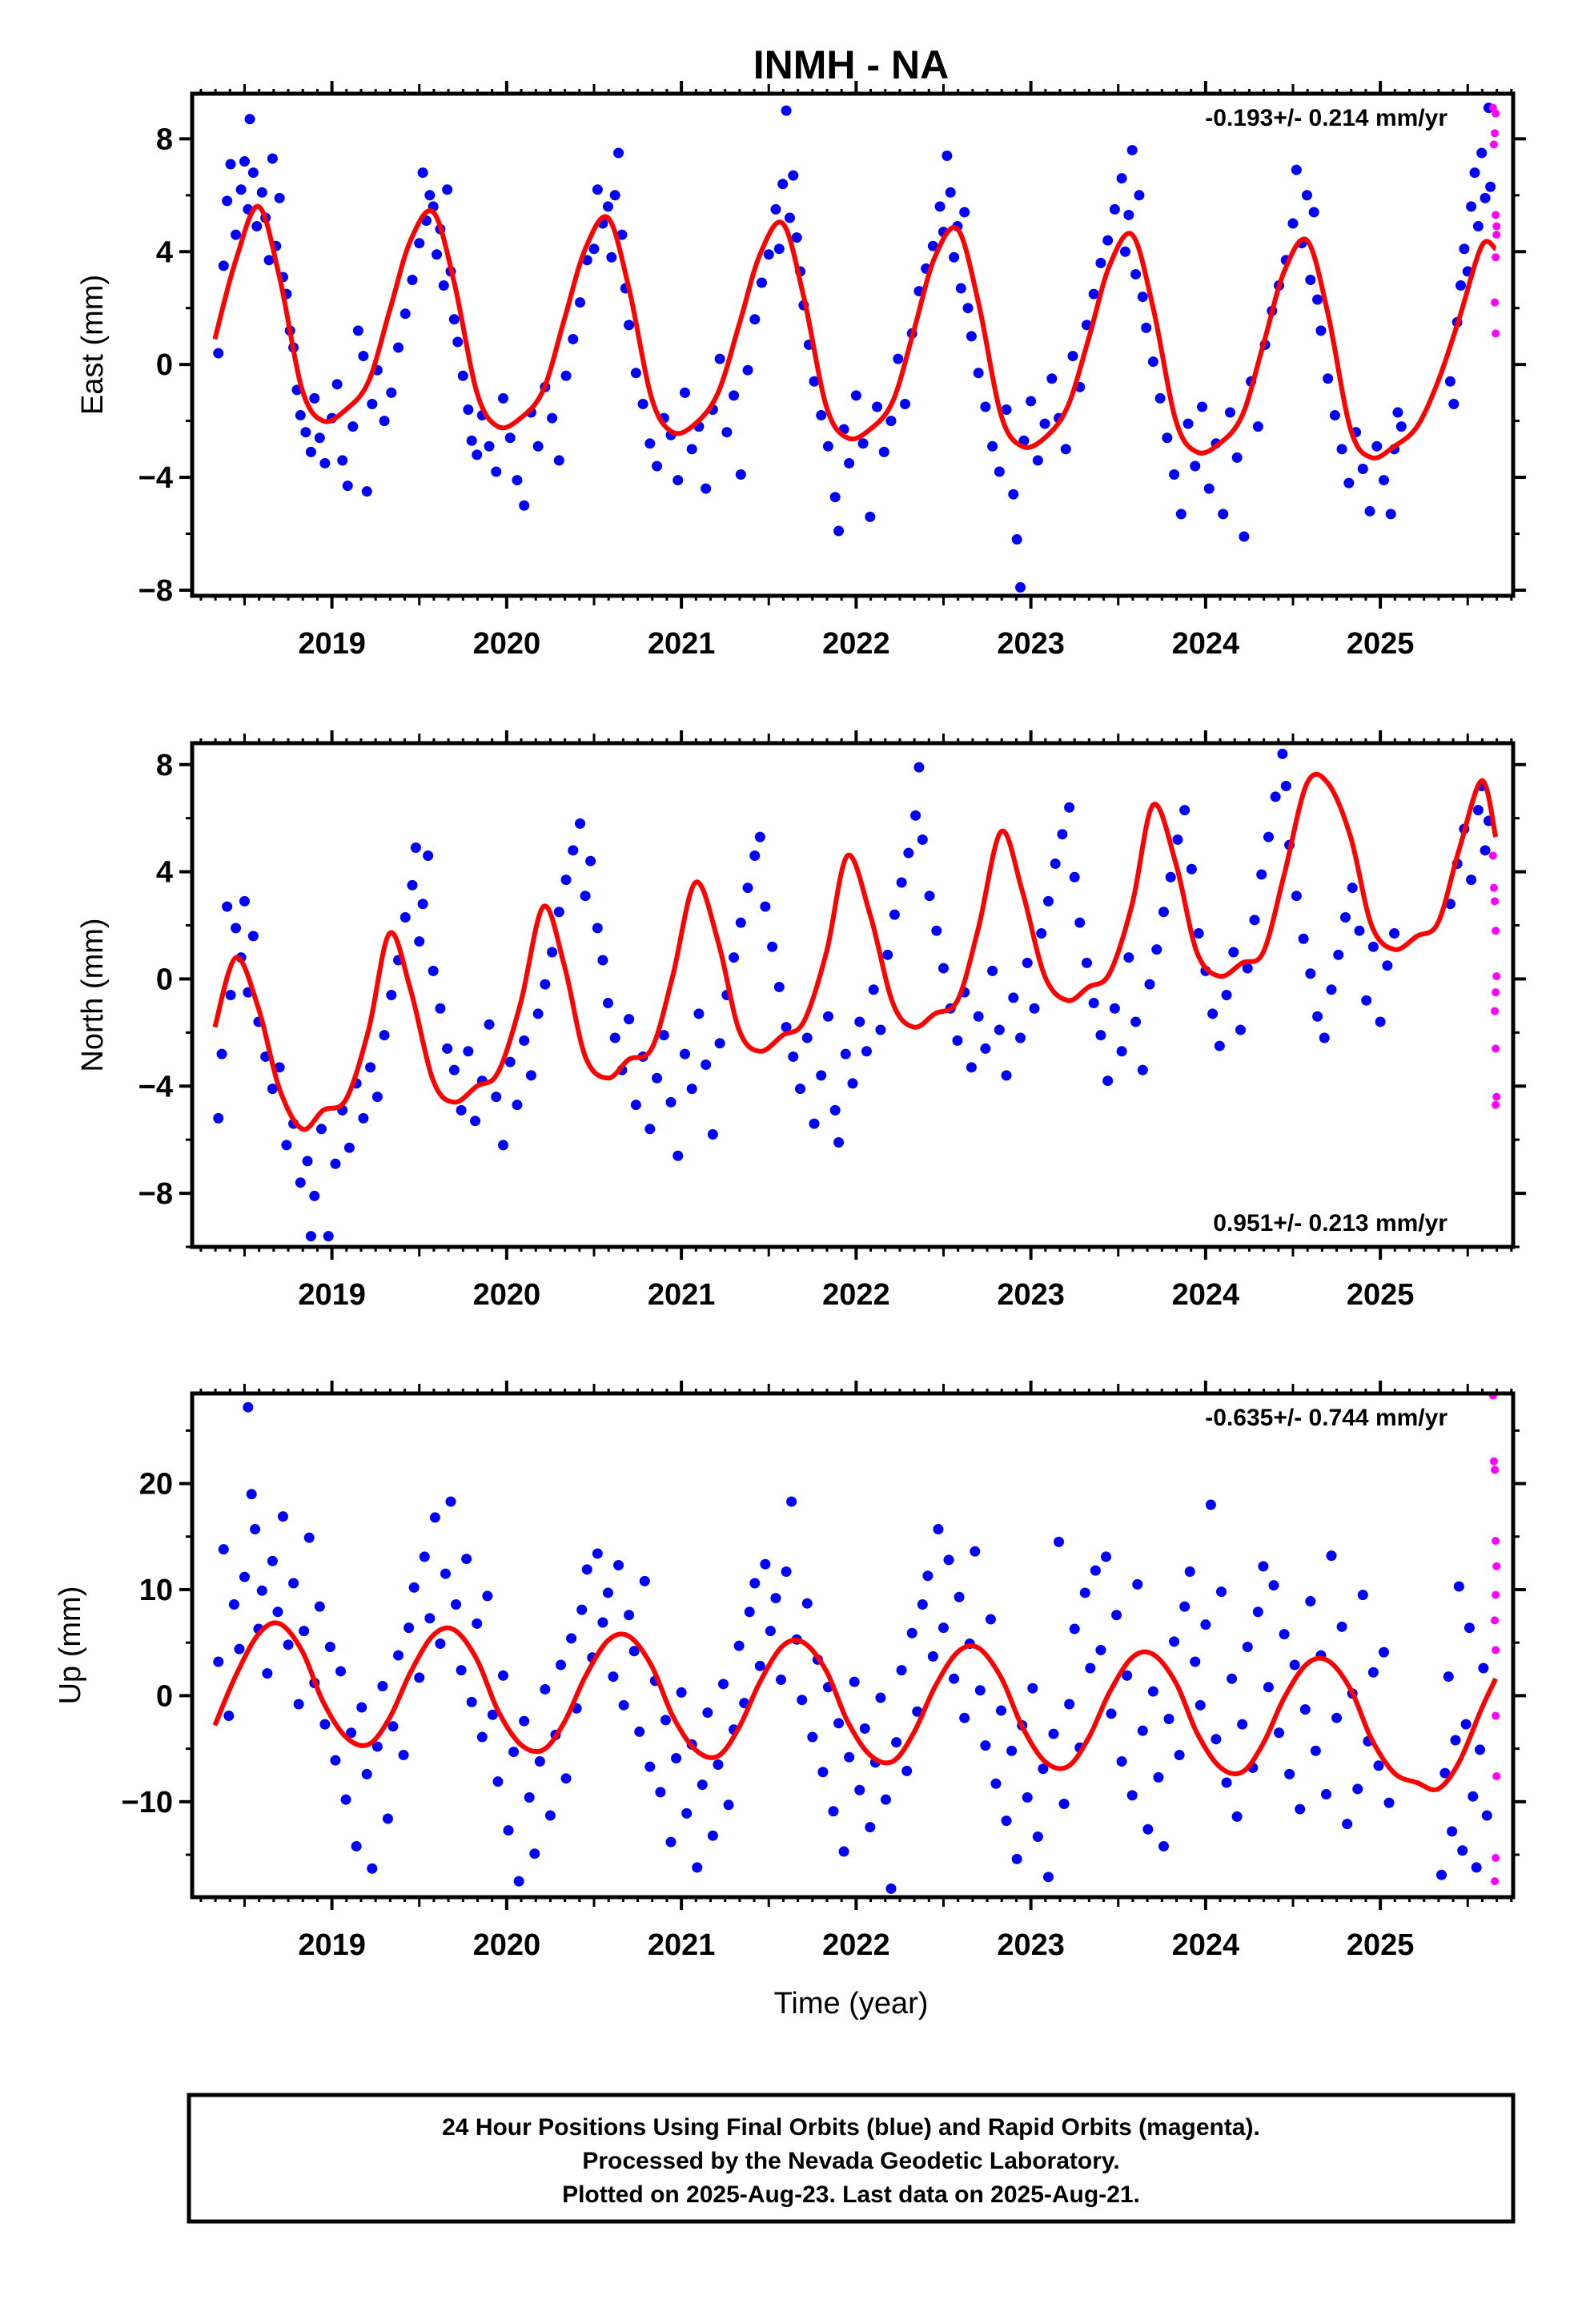 Image resolution: width=1582 pixels, height=2324 pixels. Describe the element at coordinates (856, 1945) in the screenshot. I see `up-xtick-label: 2022` at that location.